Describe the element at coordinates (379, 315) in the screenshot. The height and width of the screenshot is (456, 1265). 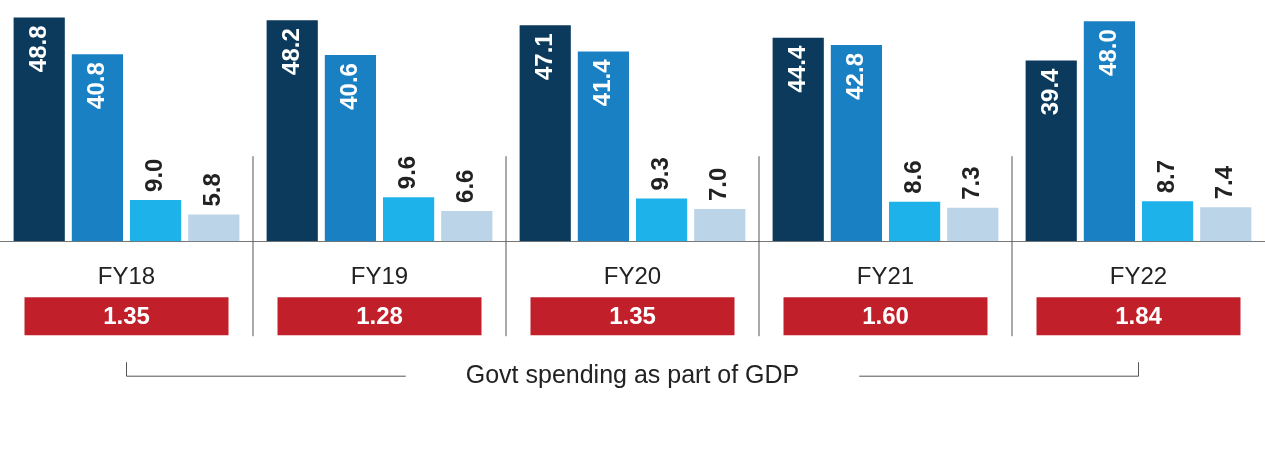
I see `text: 1.28` at that location.